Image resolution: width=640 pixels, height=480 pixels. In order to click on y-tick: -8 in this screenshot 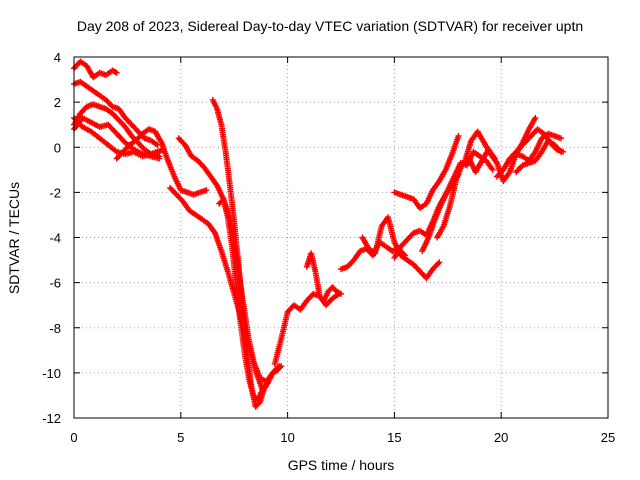, I will do `click(328, 328)`.